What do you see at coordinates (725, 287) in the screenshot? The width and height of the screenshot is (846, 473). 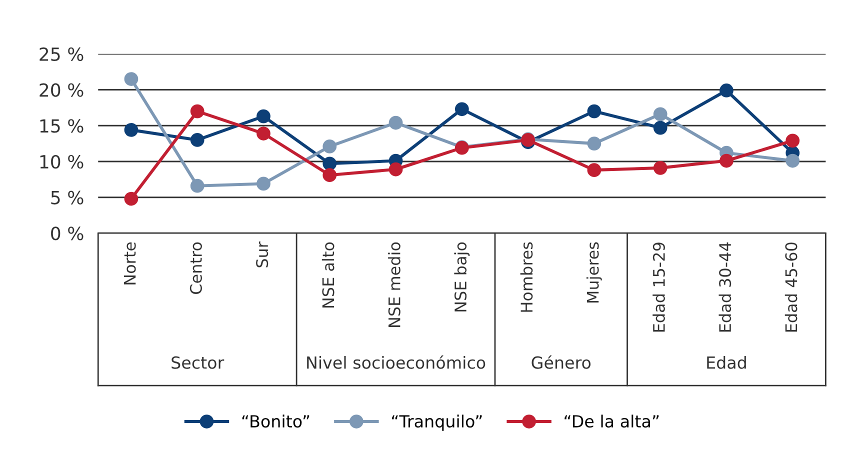 I see `x-tick-label: Edad 30-44` at bounding box center [725, 287].